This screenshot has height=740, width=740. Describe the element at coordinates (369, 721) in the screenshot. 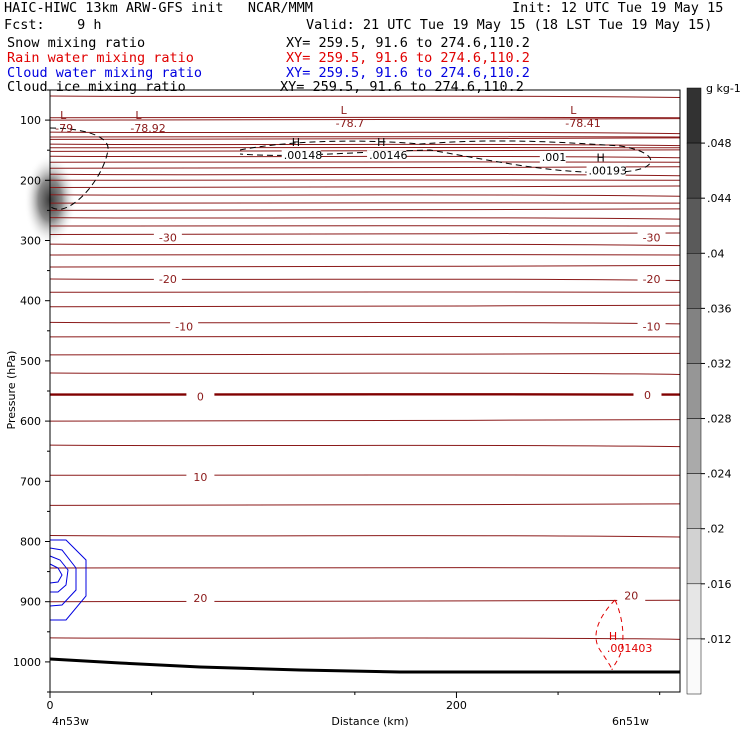

I see `x-axis-label: Distance (km)` at that location.